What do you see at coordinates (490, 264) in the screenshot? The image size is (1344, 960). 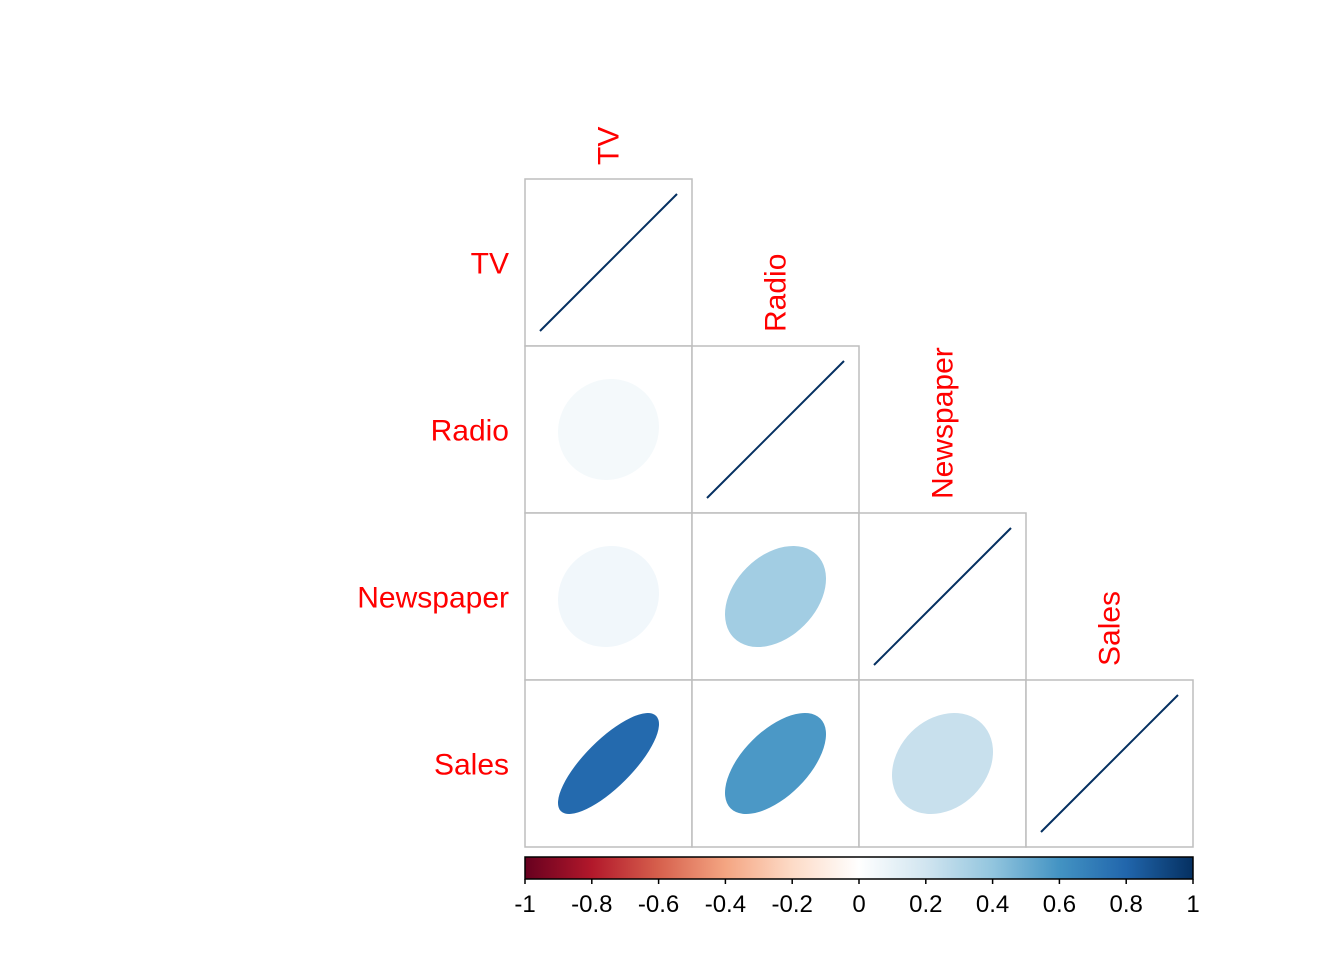 I see `row-label-tv: TV` at bounding box center [490, 264].